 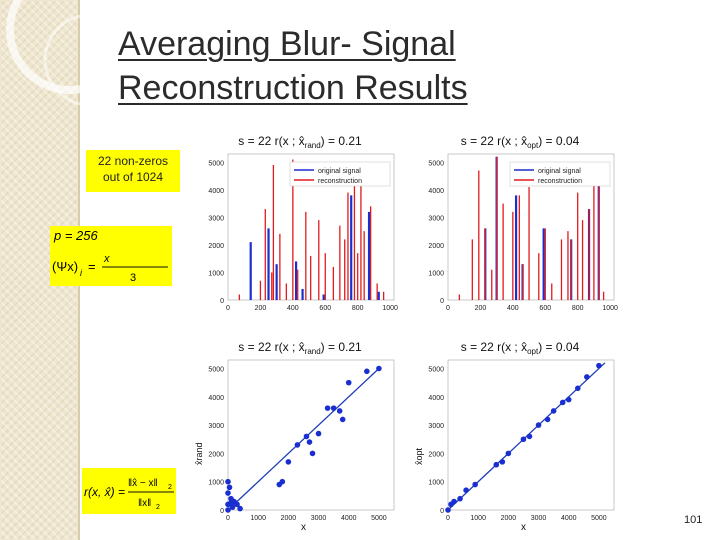 What do you see at coordinates (143, 483) in the screenshot?
I see `r-numerator: ‖x̂ − x‖` at bounding box center [143, 483].